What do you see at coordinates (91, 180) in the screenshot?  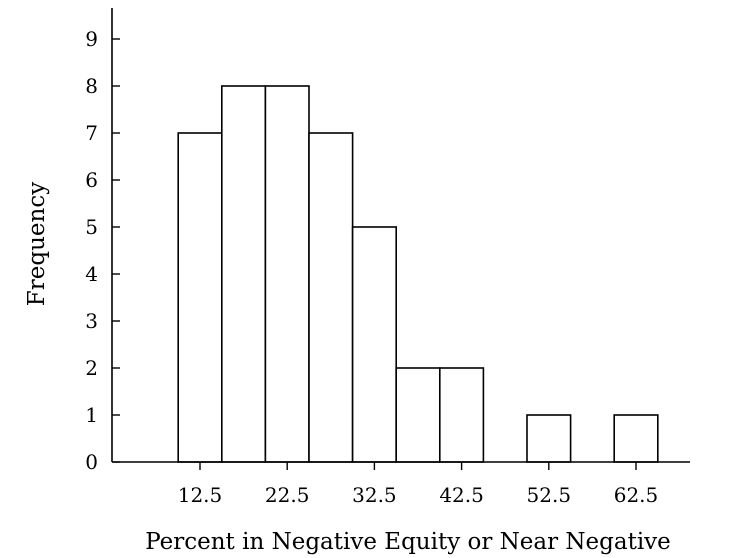 I see `y-tick-label-6: 6` at bounding box center [91, 180].